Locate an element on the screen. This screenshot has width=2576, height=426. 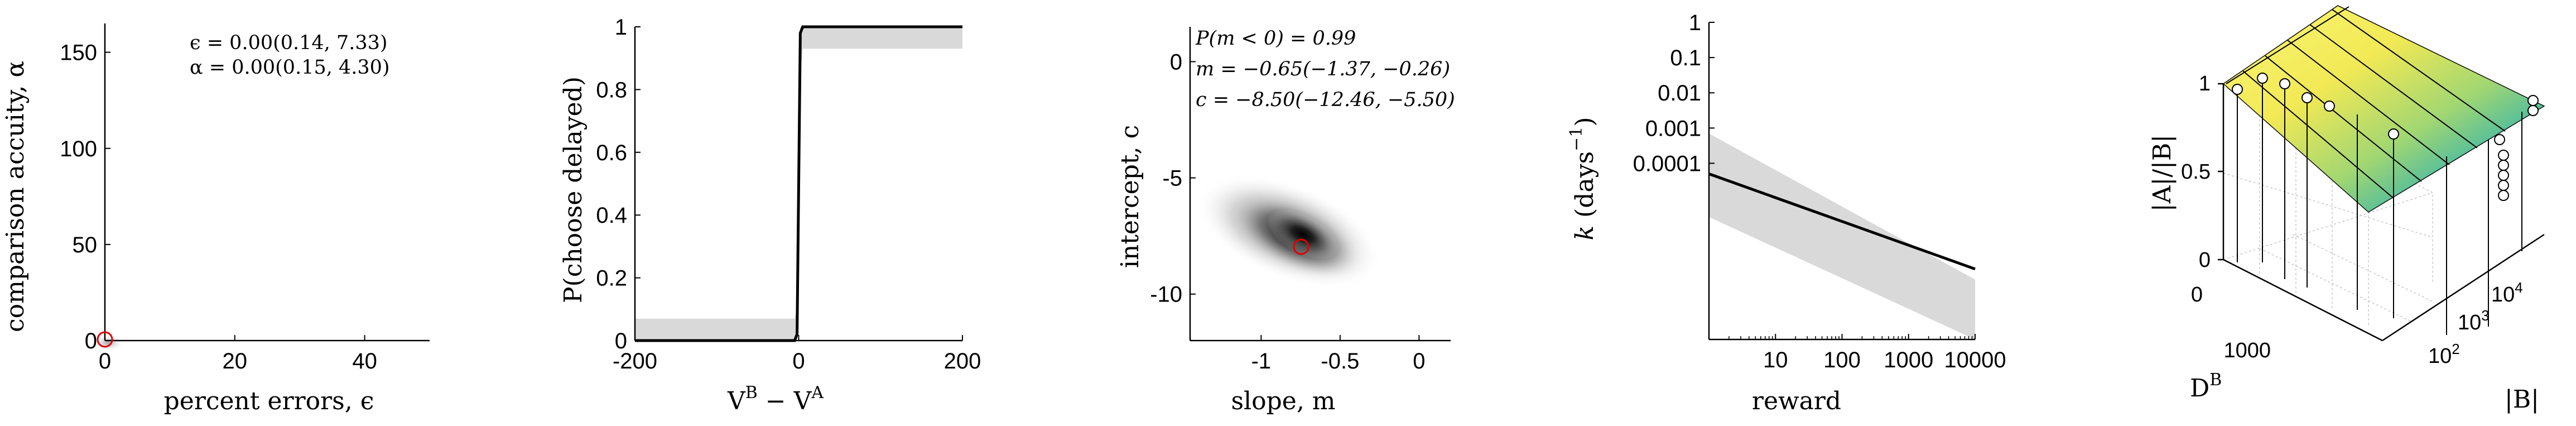
y-tick-label: 0.8 is located at coordinates (612, 90).